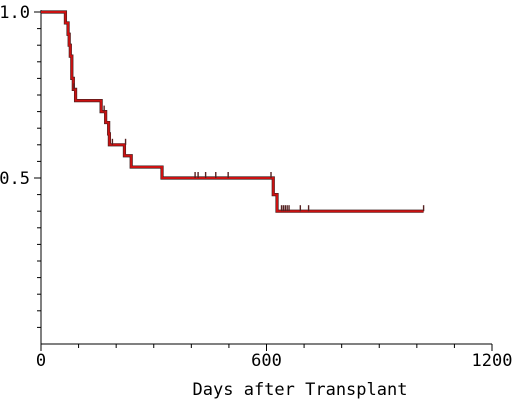 This screenshot has width=520, height=401. What do you see at coordinates (15, 13) in the screenshot?
I see `y-tick-label: 1.0` at bounding box center [15, 13].